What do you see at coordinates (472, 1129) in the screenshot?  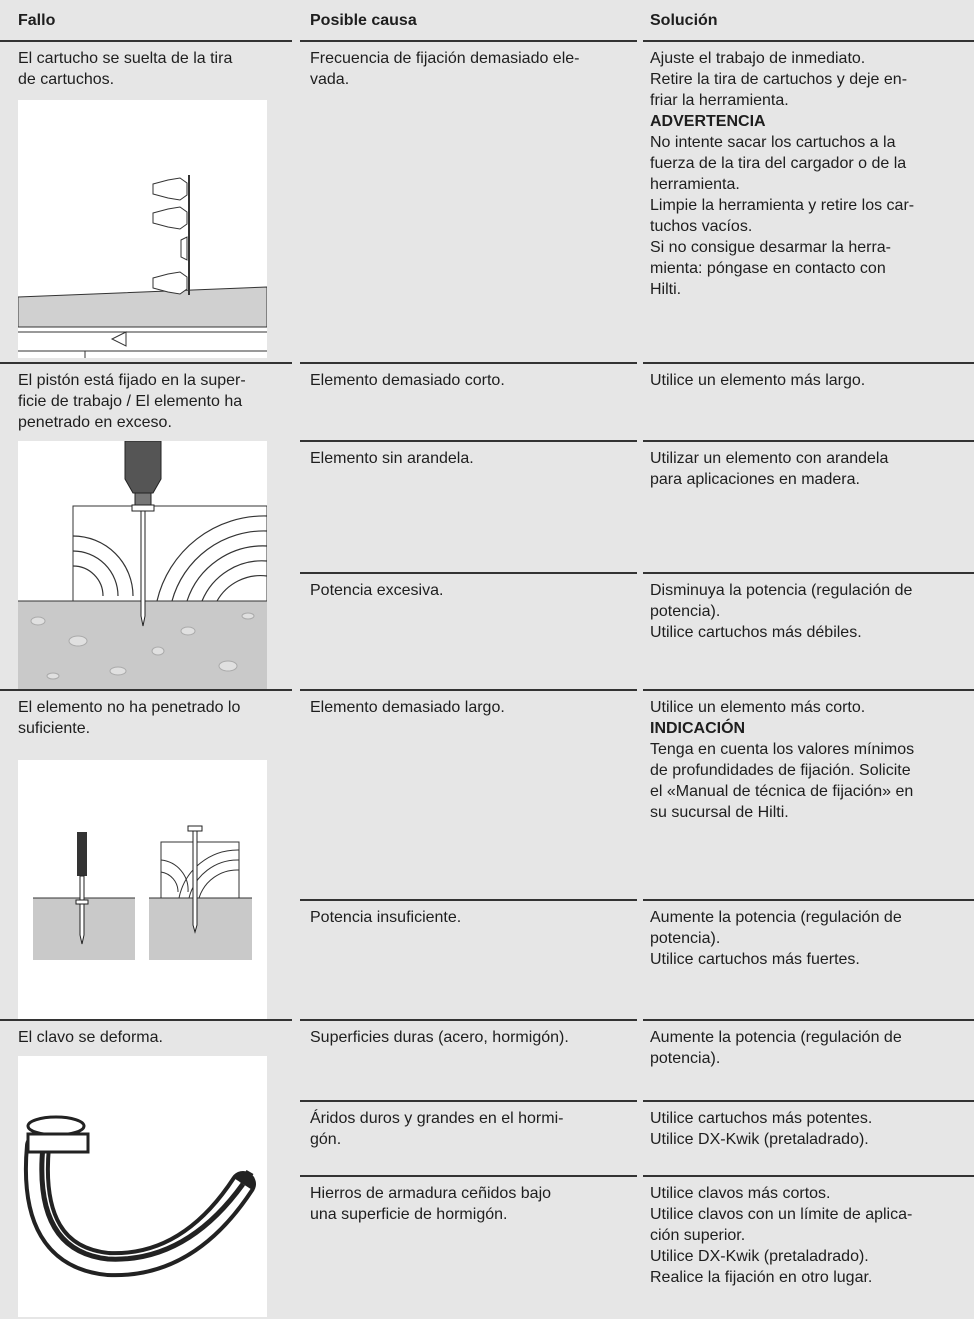 I see `cause-text: Áridos duros y grandes en el hormi-gón.` at bounding box center [472, 1129].